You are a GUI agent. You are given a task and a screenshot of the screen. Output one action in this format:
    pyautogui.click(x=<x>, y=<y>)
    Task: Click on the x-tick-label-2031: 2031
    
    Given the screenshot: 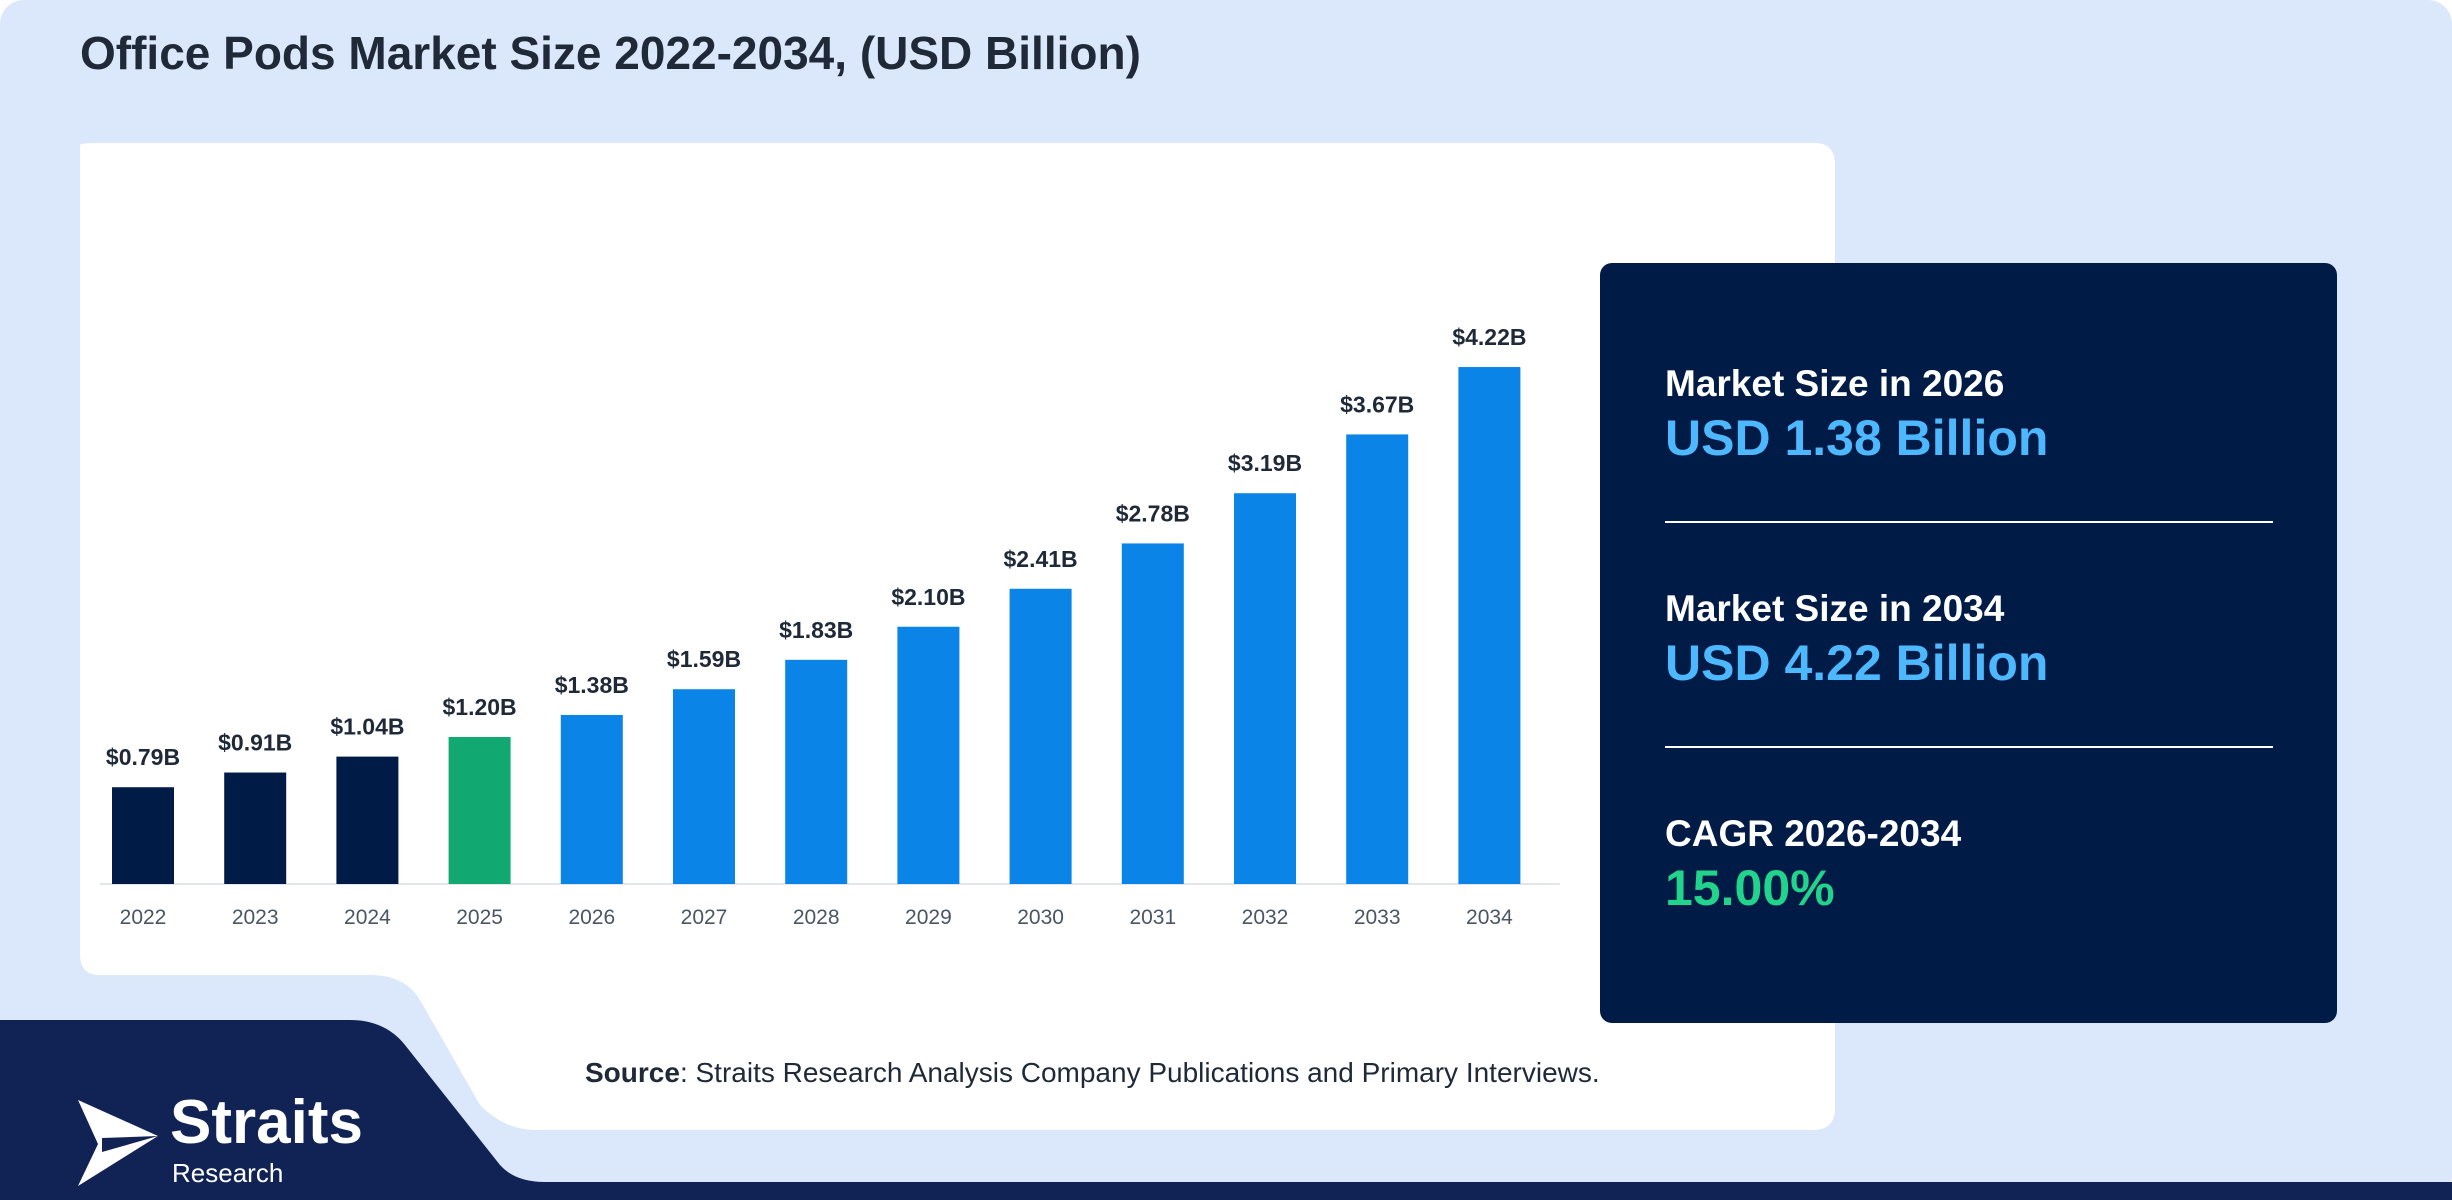 What is the action you would take?
    pyautogui.click(x=1152, y=917)
    